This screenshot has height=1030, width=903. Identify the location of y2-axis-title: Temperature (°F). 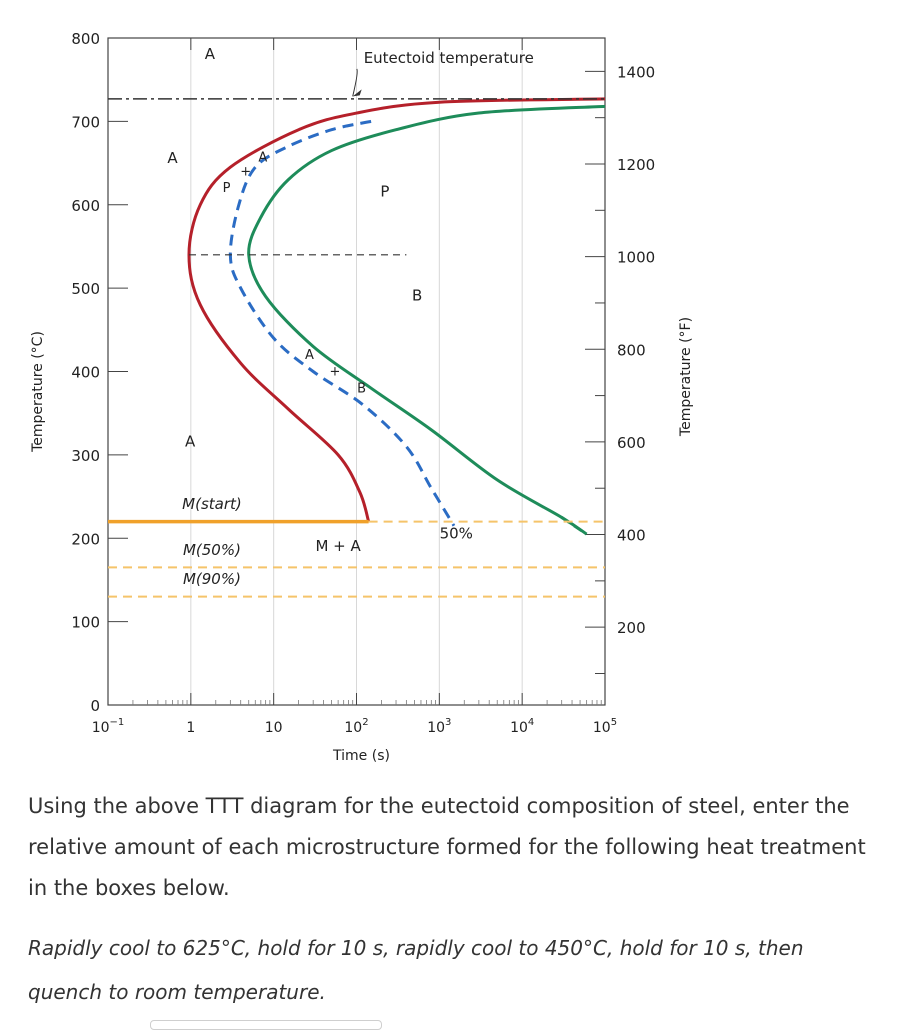
(686, 377).